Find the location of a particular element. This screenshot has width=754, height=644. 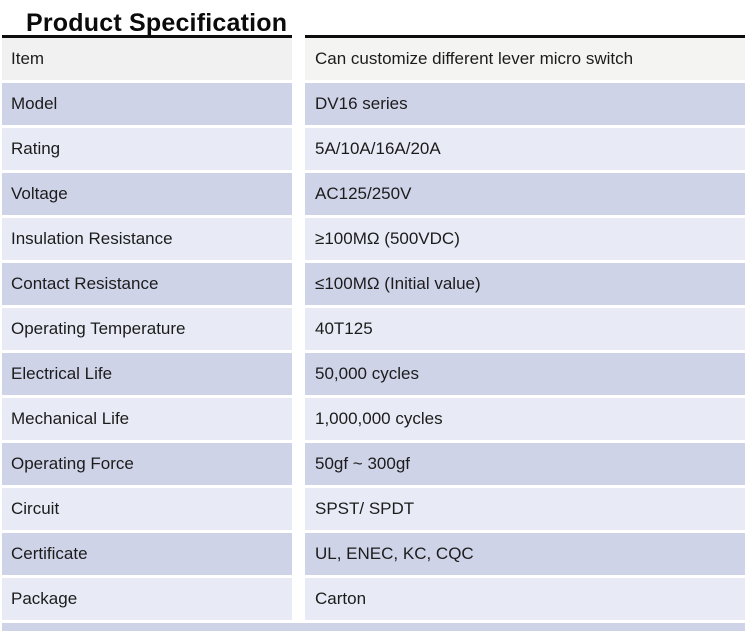

spec-label-cell: Mechanical Life is located at coordinates (147, 419).